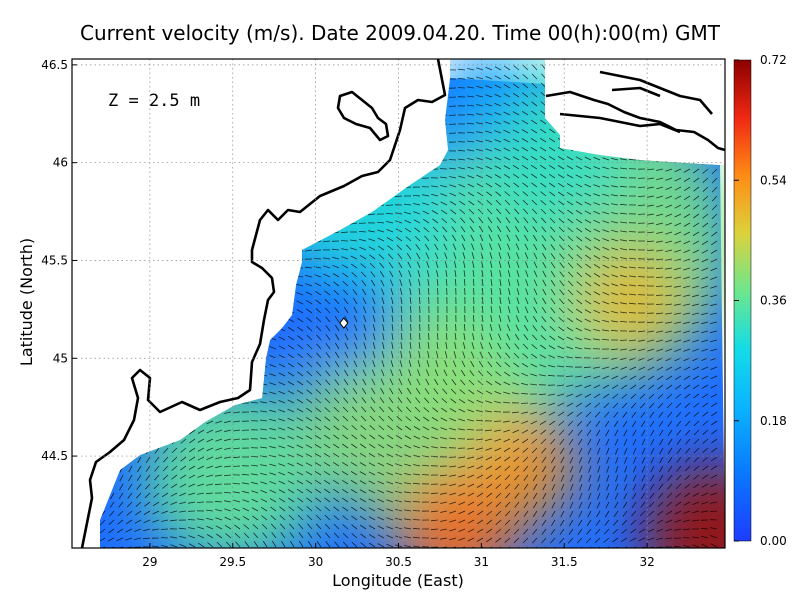 This screenshot has height=600, width=800. I want to click on x-tick-label: 31, so click(481, 562).